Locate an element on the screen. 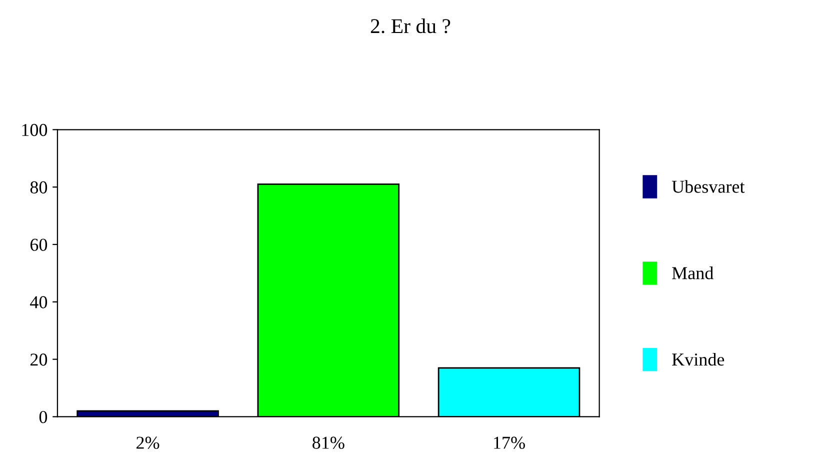 This screenshot has width=821, height=463. legend-label: Mand is located at coordinates (693, 273).